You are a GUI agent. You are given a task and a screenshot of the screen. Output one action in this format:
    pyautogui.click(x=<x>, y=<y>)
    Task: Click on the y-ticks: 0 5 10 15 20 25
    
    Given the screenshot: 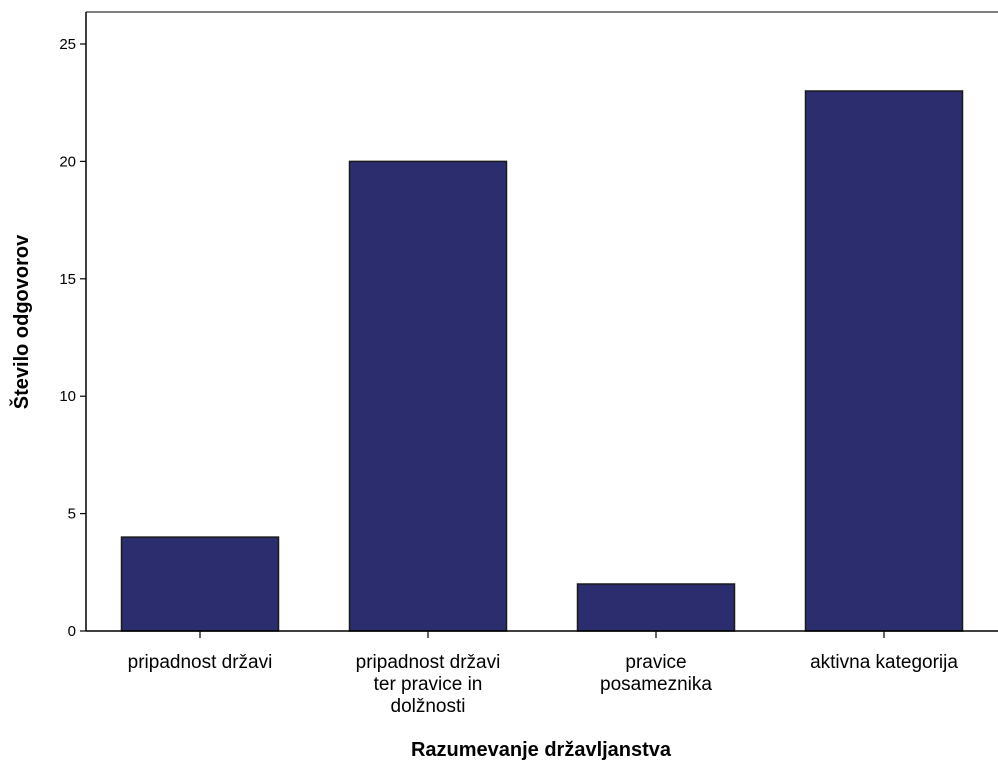 What is the action you would take?
    pyautogui.click(x=72, y=338)
    